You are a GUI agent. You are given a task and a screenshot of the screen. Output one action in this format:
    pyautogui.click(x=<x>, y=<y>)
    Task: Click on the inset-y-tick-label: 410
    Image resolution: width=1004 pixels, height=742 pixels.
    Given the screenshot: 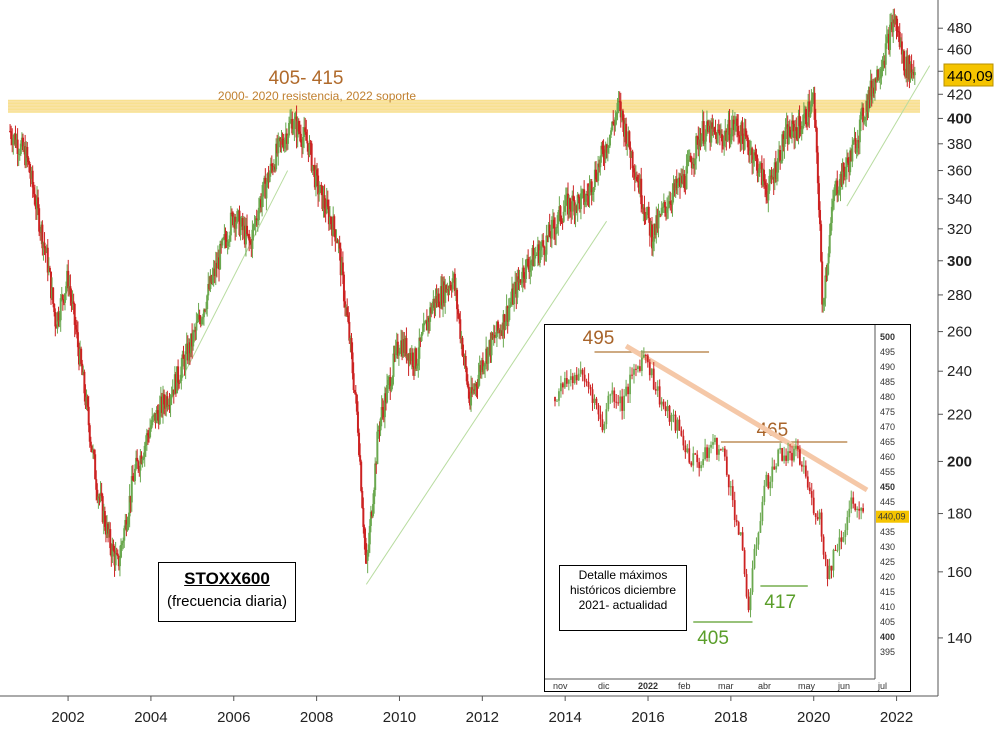 What is the action you would take?
    pyautogui.click(x=887, y=607)
    